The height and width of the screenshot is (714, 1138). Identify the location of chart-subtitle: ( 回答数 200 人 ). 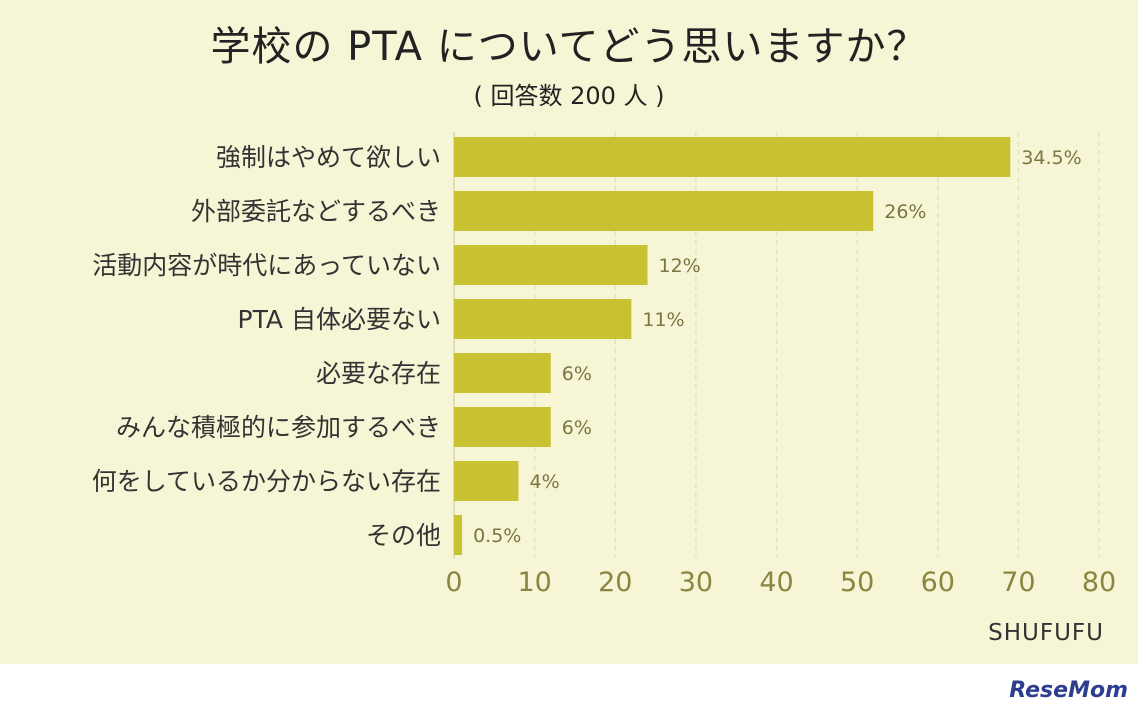
(569, 96).